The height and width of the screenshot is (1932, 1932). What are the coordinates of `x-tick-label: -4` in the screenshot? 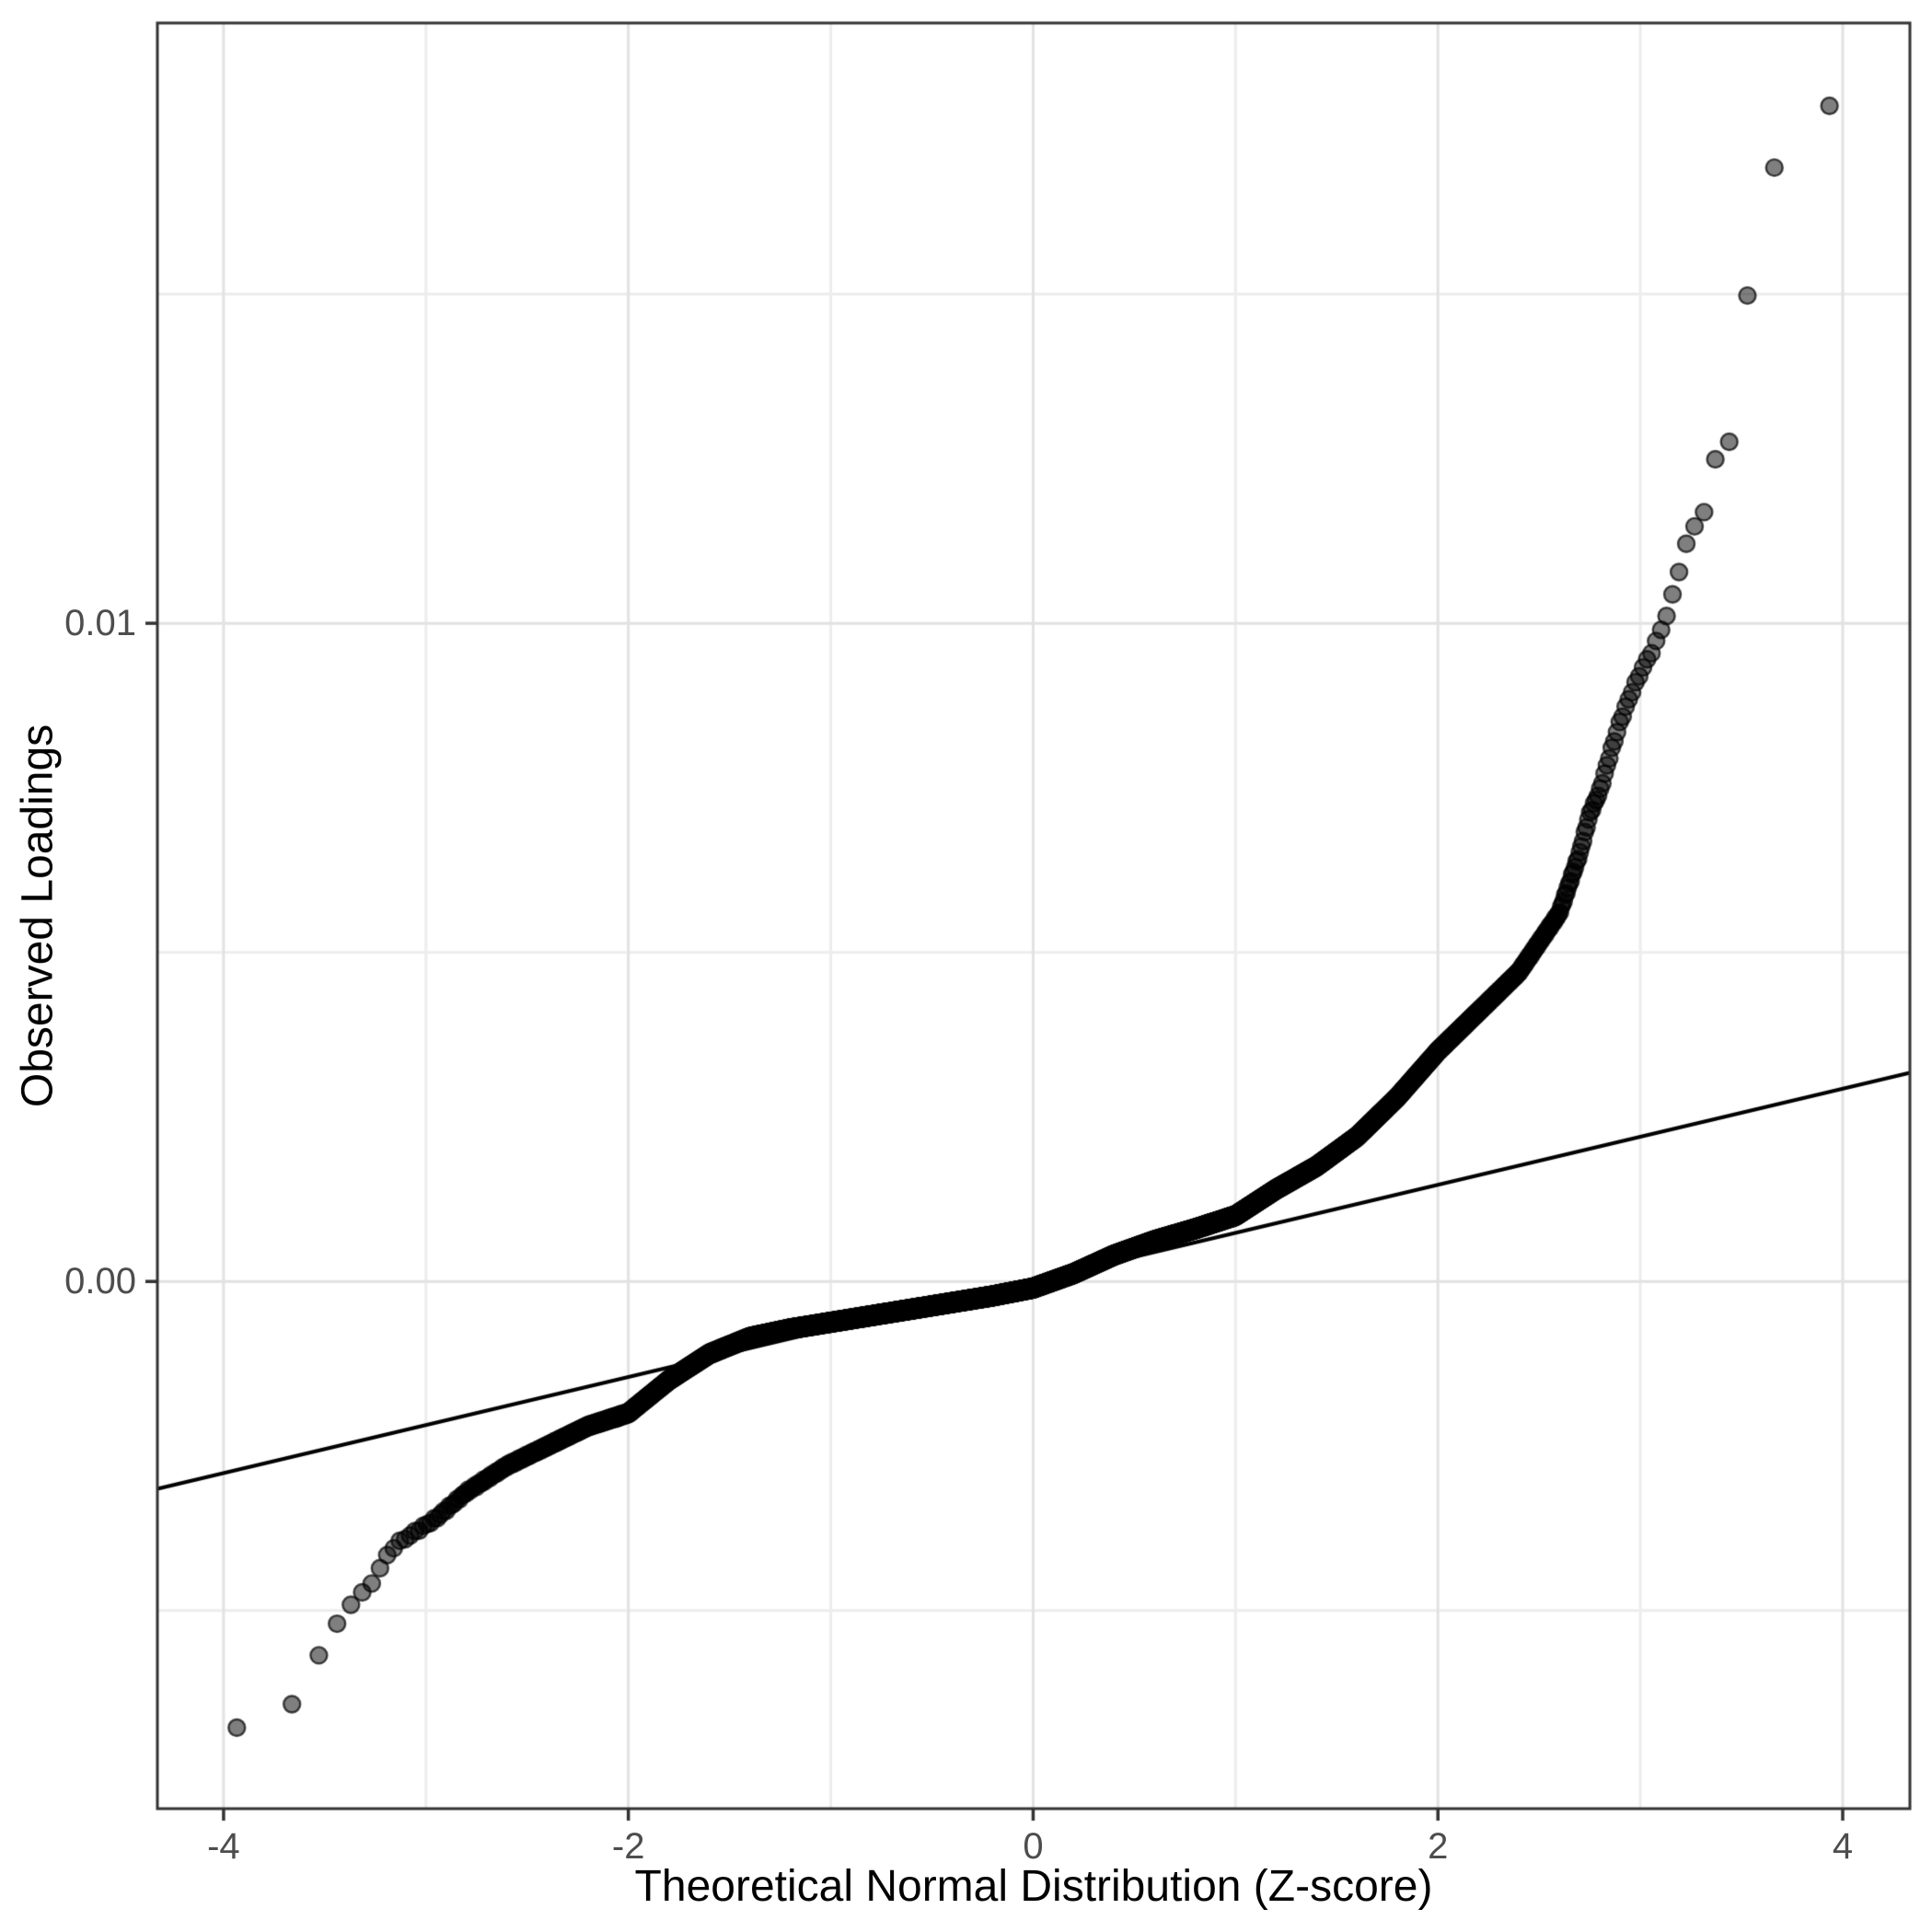 It's located at (224, 1847).